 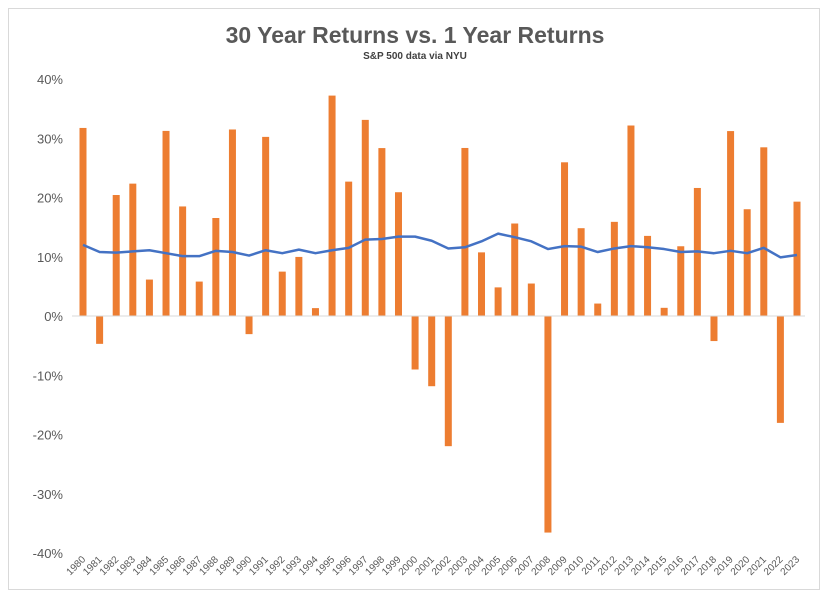 I want to click on bar-1997, so click(x=365, y=217).